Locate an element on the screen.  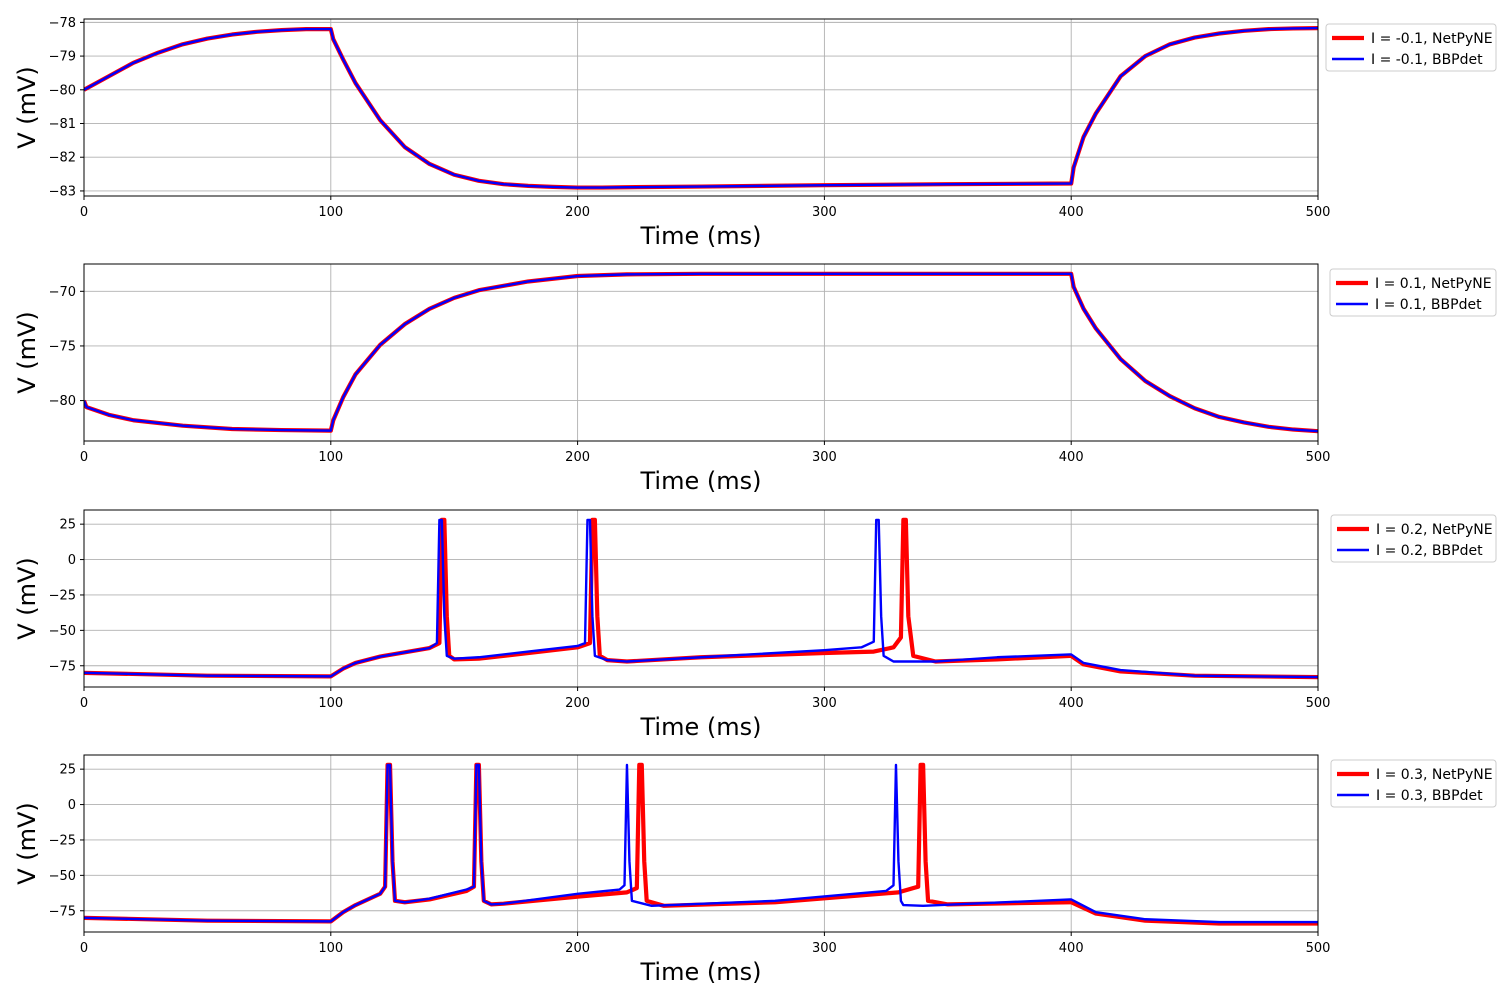
legend-entry: I = 0.2, BBPdet is located at coordinates (1429, 551).